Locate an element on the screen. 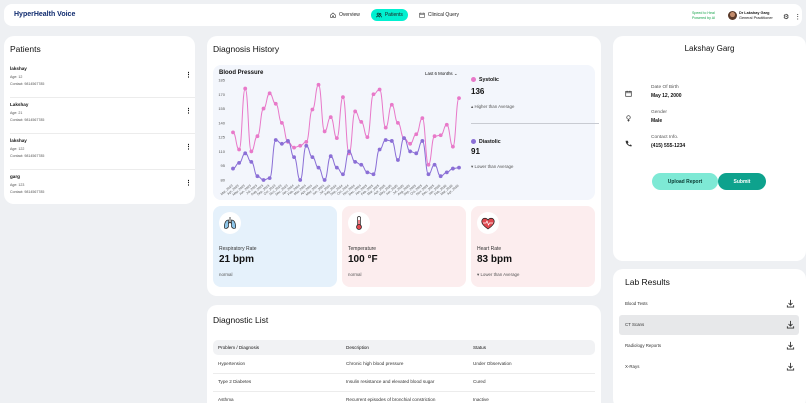 The height and width of the screenshot is (403, 806). lab-item-x-rays: X-Rays is located at coordinates (709, 367).